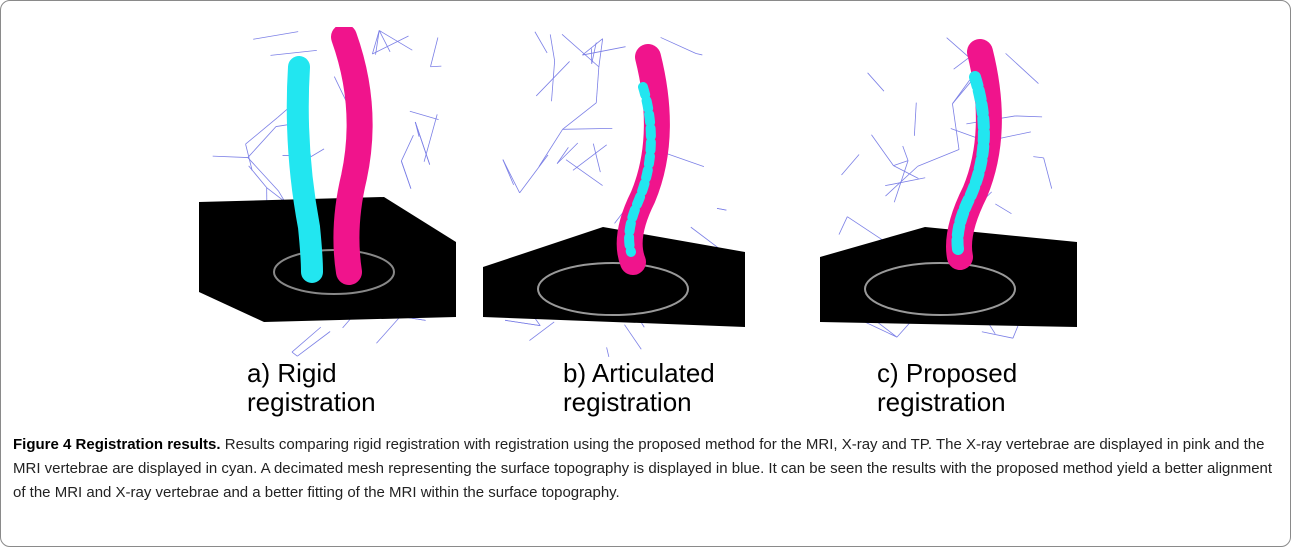  I want to click on panel-articulated-image, so click(614, 192).